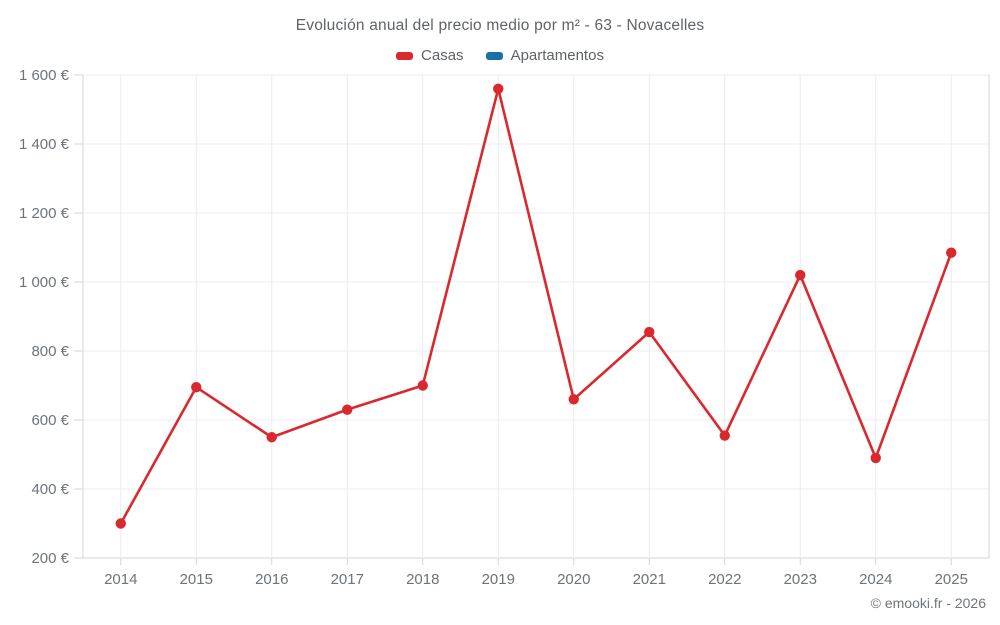  What do you see at coordinates (928, 603) in the screenshot?
I see `copyright-watermark: © emooki.fr - 2026` at bounding box center [928, 603].